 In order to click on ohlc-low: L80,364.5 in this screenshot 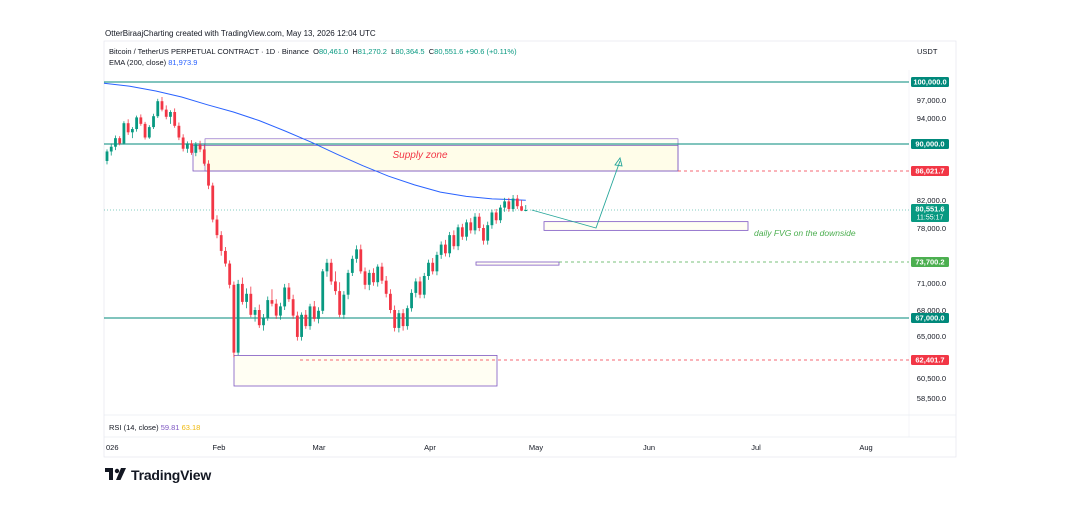, I will do `click(408, 51)`.